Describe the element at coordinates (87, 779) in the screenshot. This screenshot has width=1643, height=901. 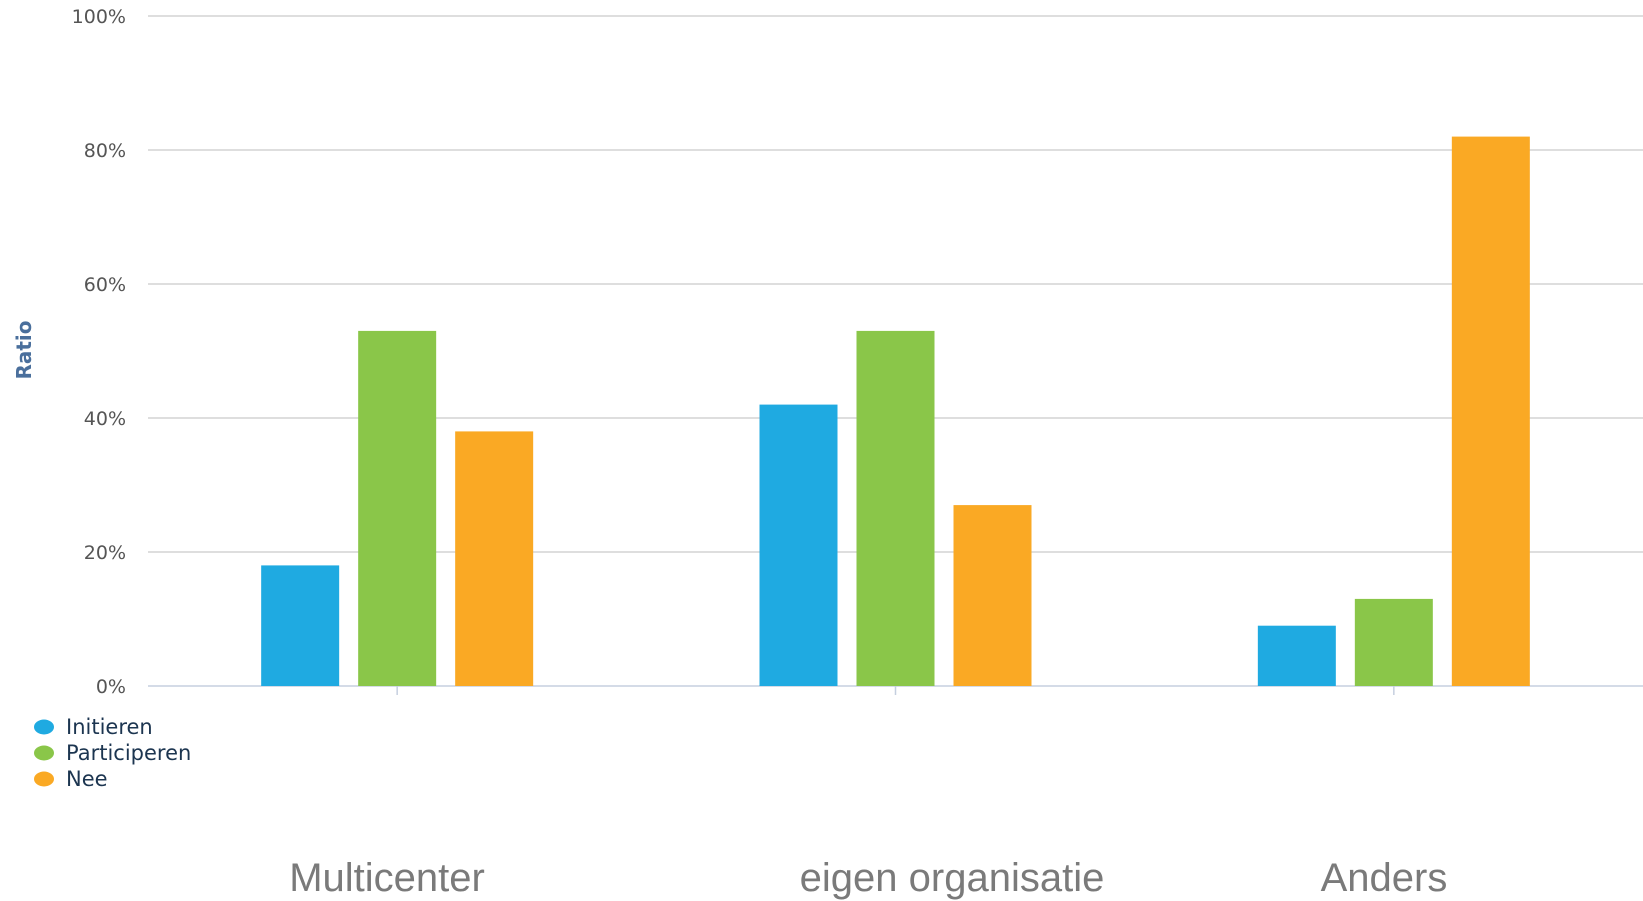
I see `legend-label: Nee` at that location.